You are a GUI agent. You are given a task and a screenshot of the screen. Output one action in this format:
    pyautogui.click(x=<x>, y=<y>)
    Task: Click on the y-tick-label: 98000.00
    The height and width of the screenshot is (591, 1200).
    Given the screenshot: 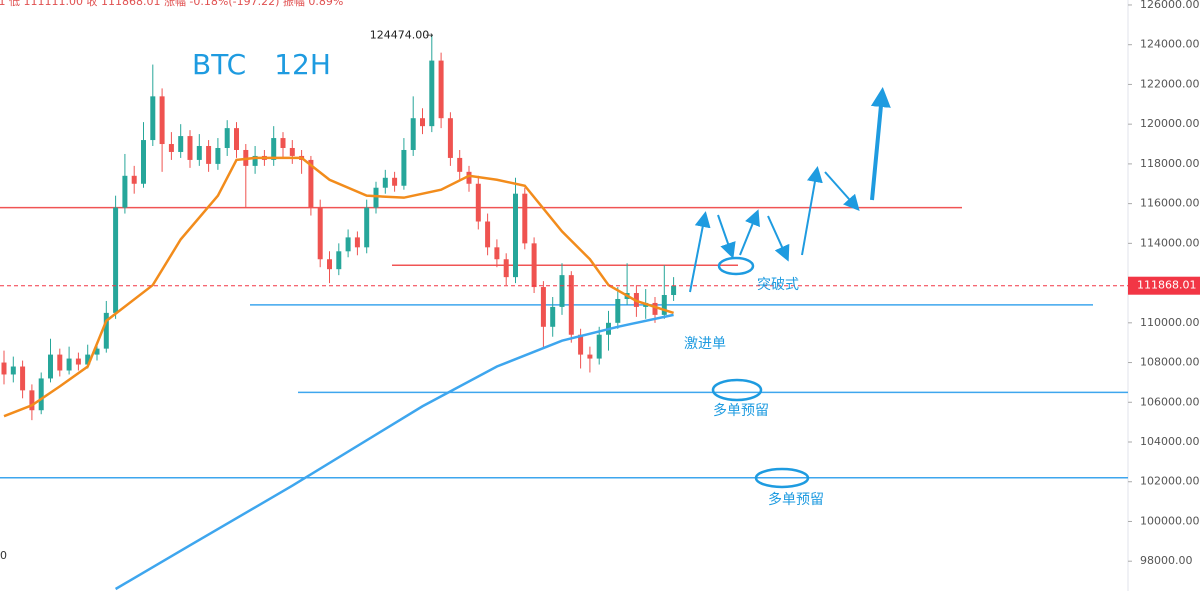 What is the action you would take?
    pyautogui.click(x=1166, y=560)
    